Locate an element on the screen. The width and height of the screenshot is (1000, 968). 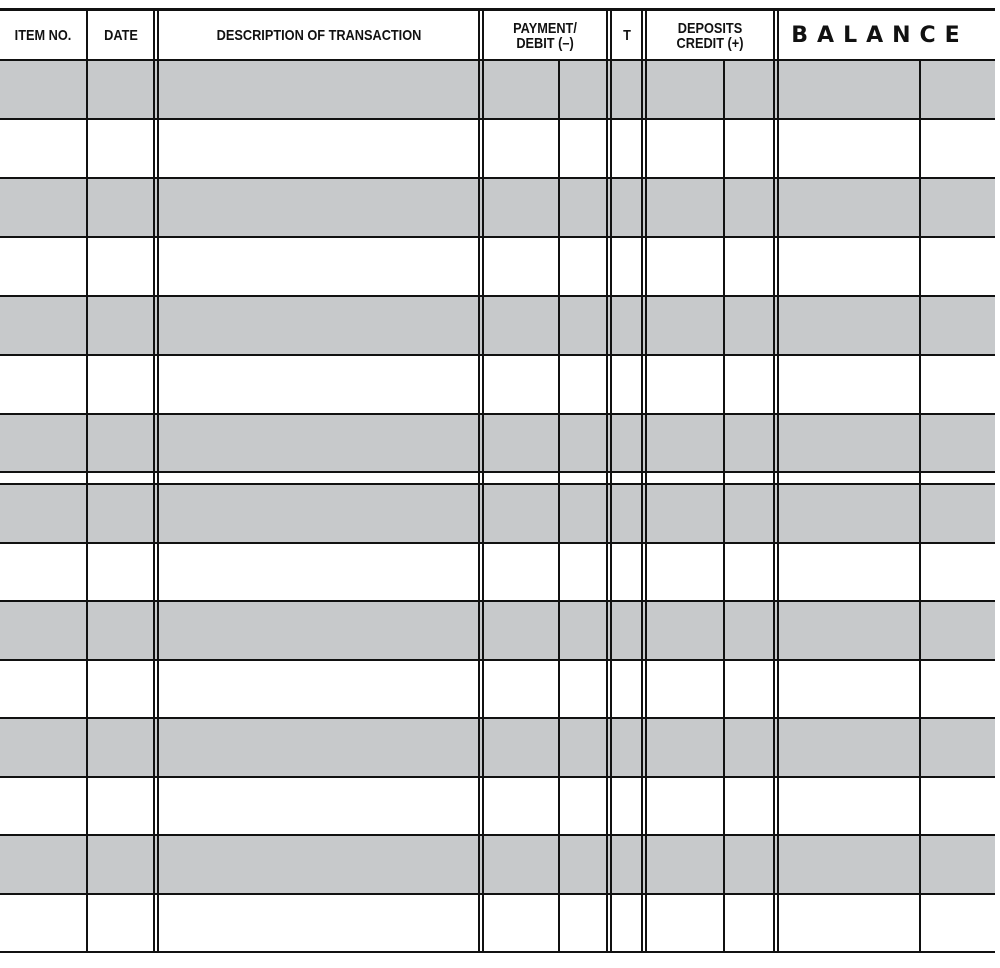
header-deposits-credit: DEPOSITS CREDIT (+) is located at coordinates (710, 35).